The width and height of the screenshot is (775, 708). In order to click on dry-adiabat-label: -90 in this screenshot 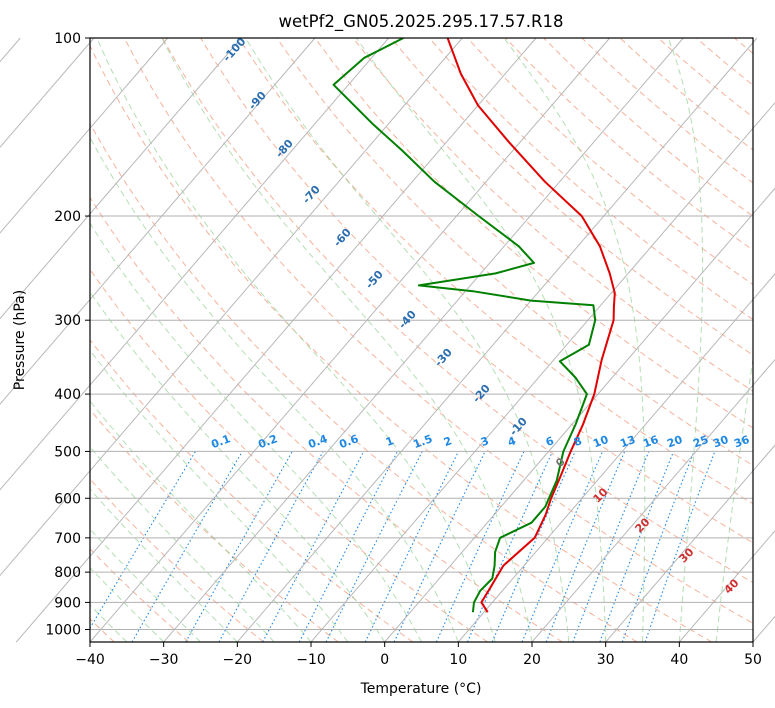, I will do `click(257, 101)`.